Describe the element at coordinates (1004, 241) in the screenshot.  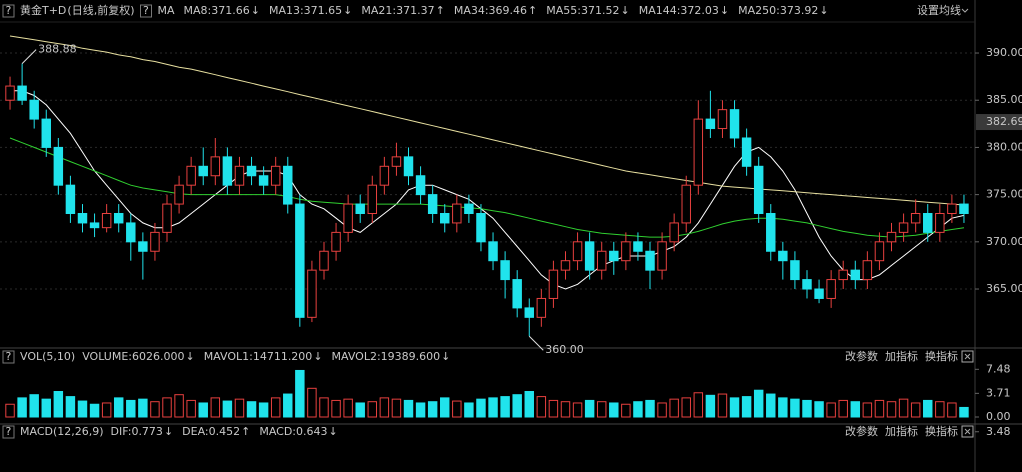
I see `y-tick-label: 370.00` at that location.